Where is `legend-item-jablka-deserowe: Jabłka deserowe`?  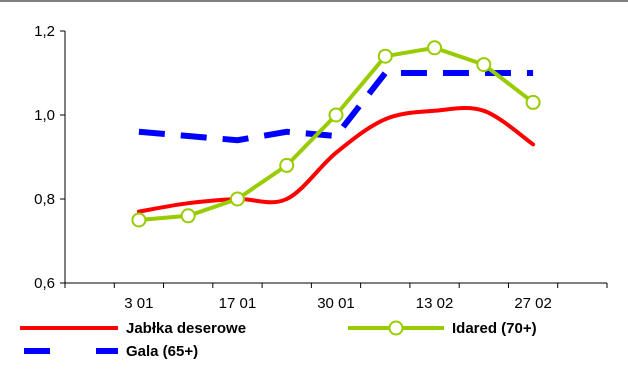 legend-item-jablka-deserowe: Jabłka deserowe is located at coordinates (133, 328).